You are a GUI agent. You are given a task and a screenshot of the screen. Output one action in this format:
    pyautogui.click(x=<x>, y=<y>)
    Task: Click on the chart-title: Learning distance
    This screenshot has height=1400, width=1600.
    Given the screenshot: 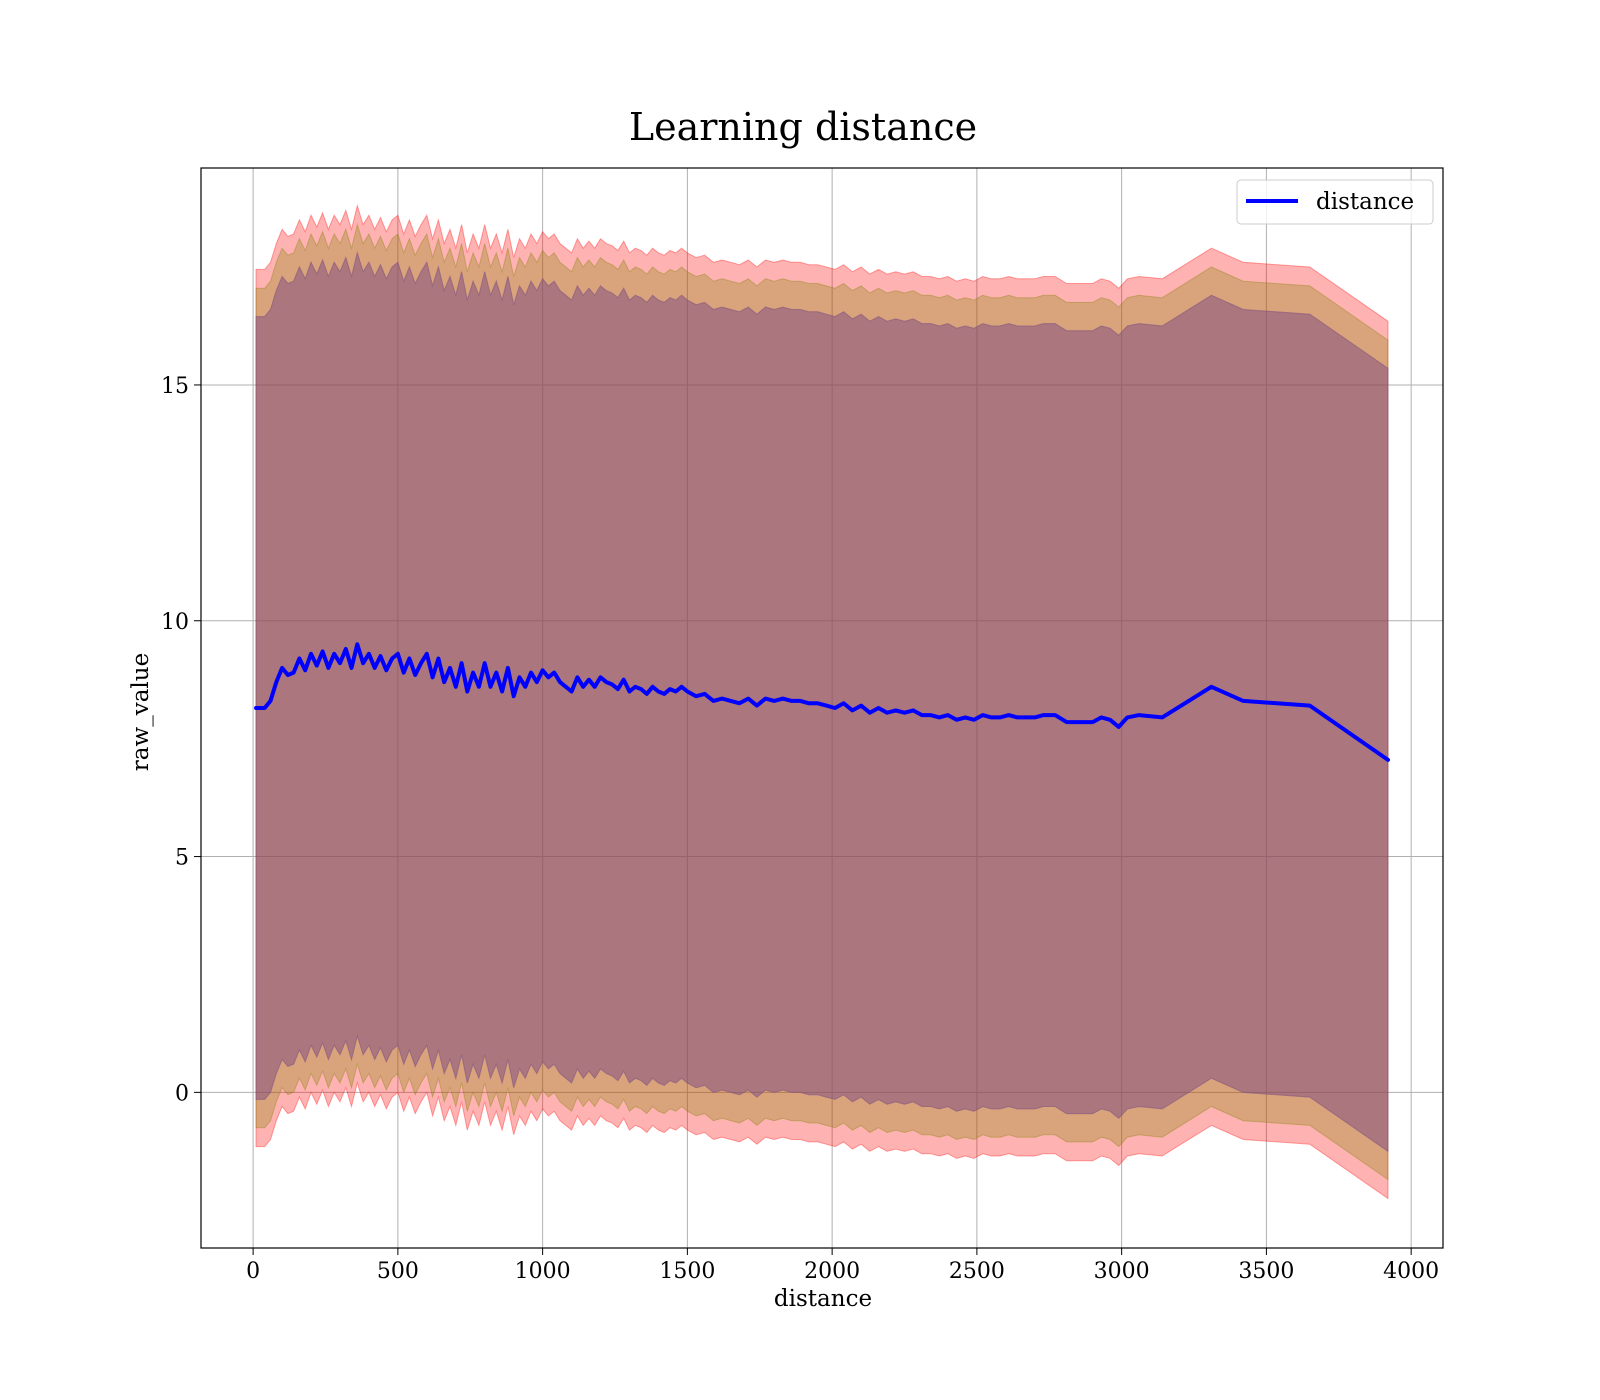 What is the action you would take?
    pyautogui.click(x=803, y=127)
    